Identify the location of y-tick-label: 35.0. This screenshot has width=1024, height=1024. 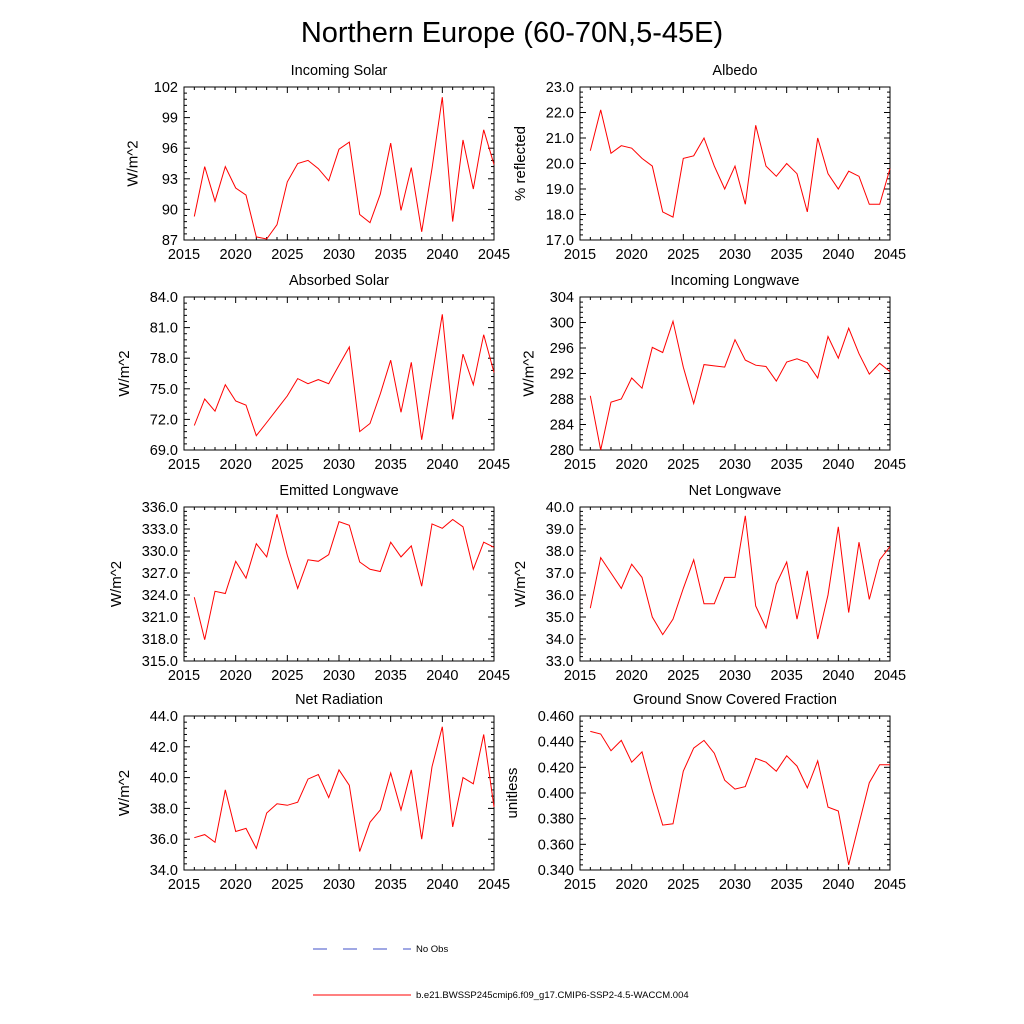
(560, 618).